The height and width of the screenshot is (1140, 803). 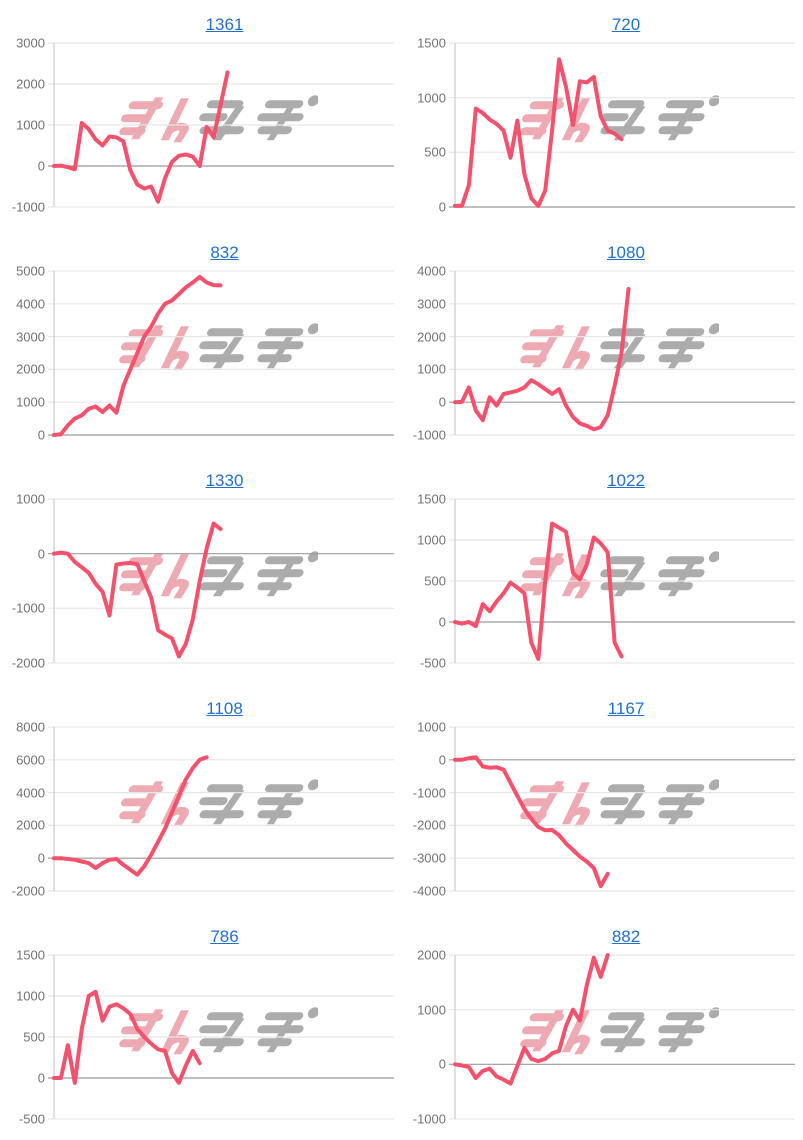 What do you see at coordinates (224, 480) in the screenshot?
I see `chart-title-link: 1330` at bounding box center [224, 480].